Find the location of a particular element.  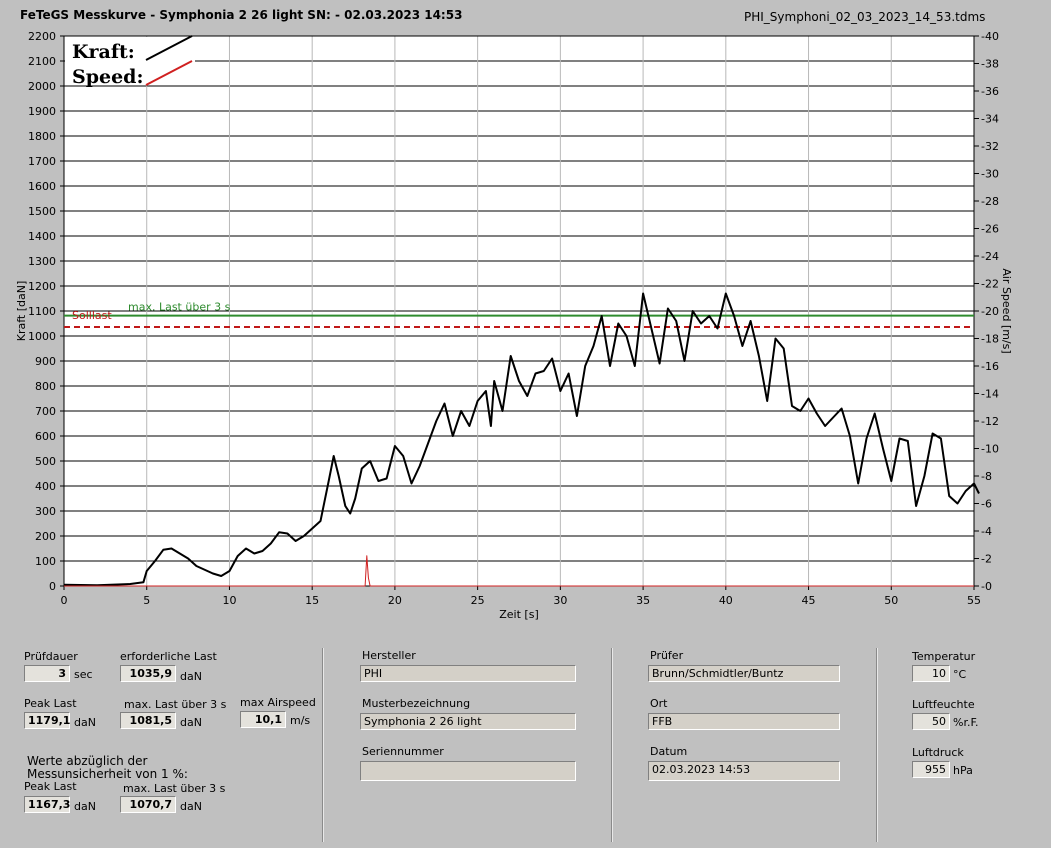

muster-label: Musterbezeichnung is located at coordinates (416, 703).